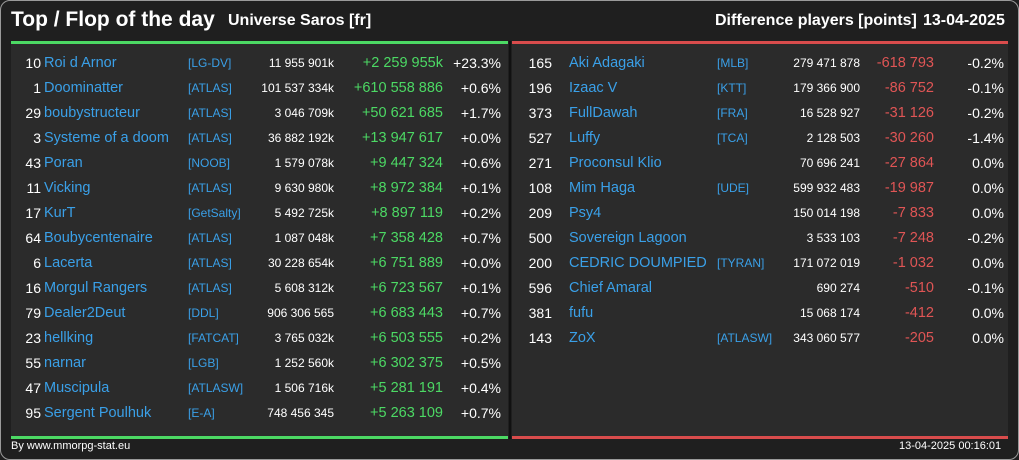 This screenshot has width=1019, height=460. I want to click on points-difference: +6 683 443, so click(406, 313).